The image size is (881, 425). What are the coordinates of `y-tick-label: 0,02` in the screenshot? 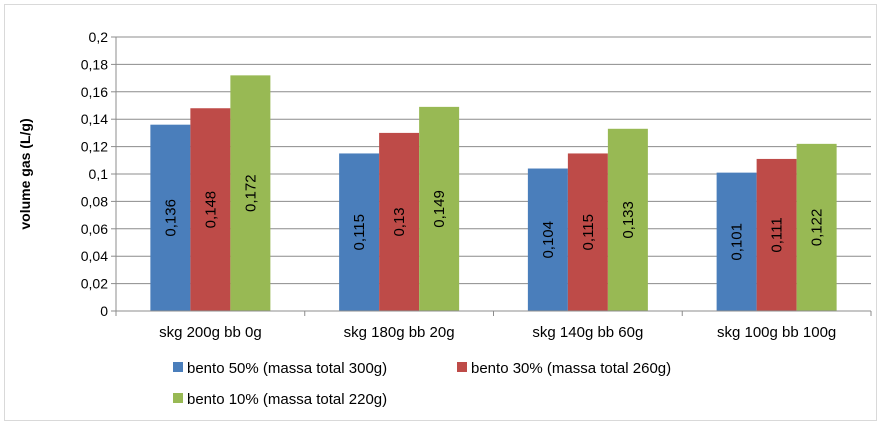 It's located at (94, 284).